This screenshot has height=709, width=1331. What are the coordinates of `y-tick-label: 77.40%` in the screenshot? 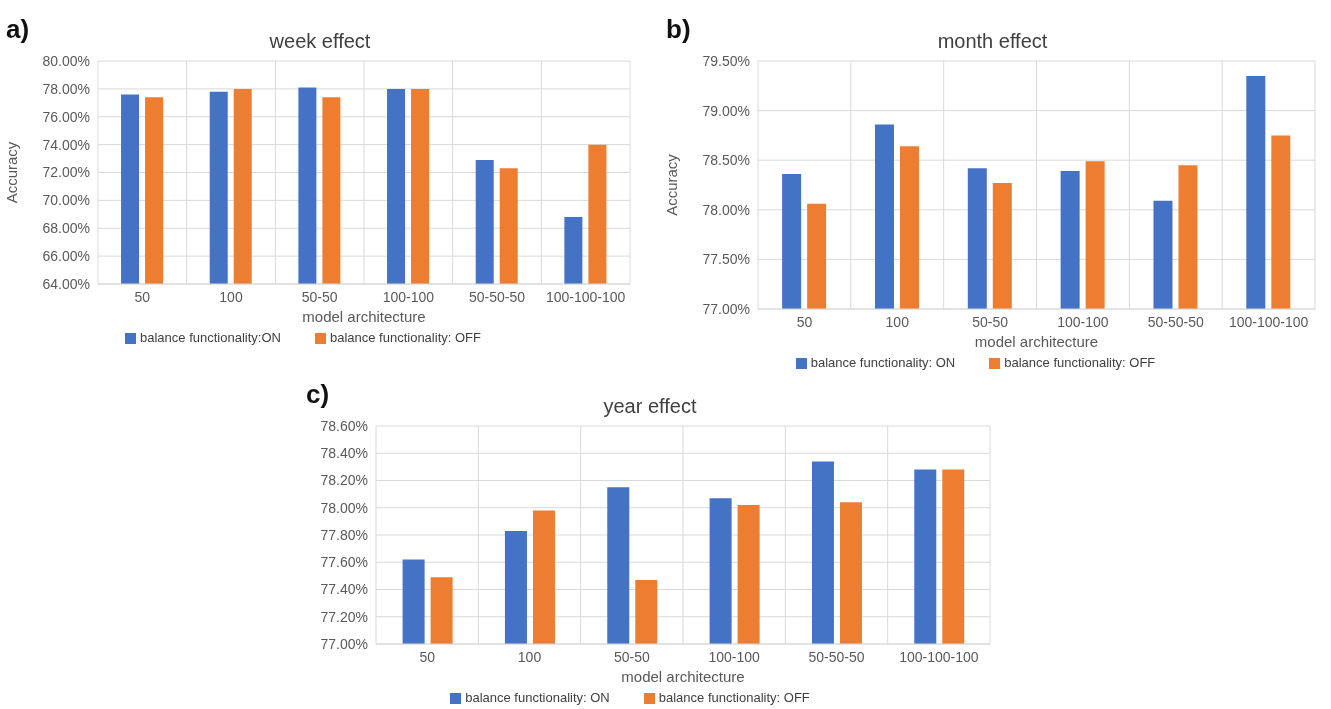 It's located at (344, 589).